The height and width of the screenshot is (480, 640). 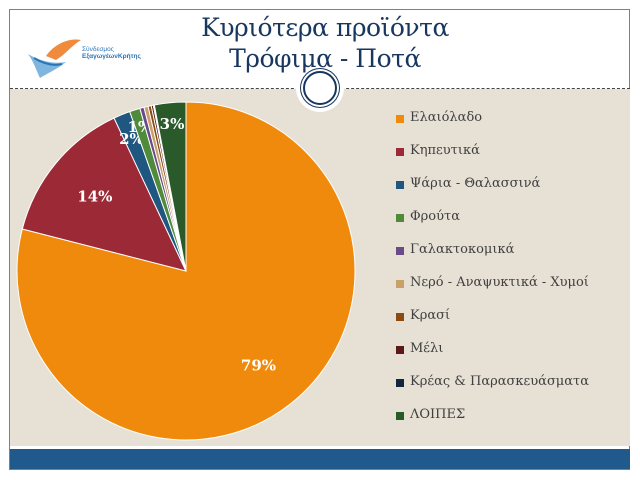 I want to click on legend-item: ΛΟΙΠΕΣ, so click(x=492, y=423).